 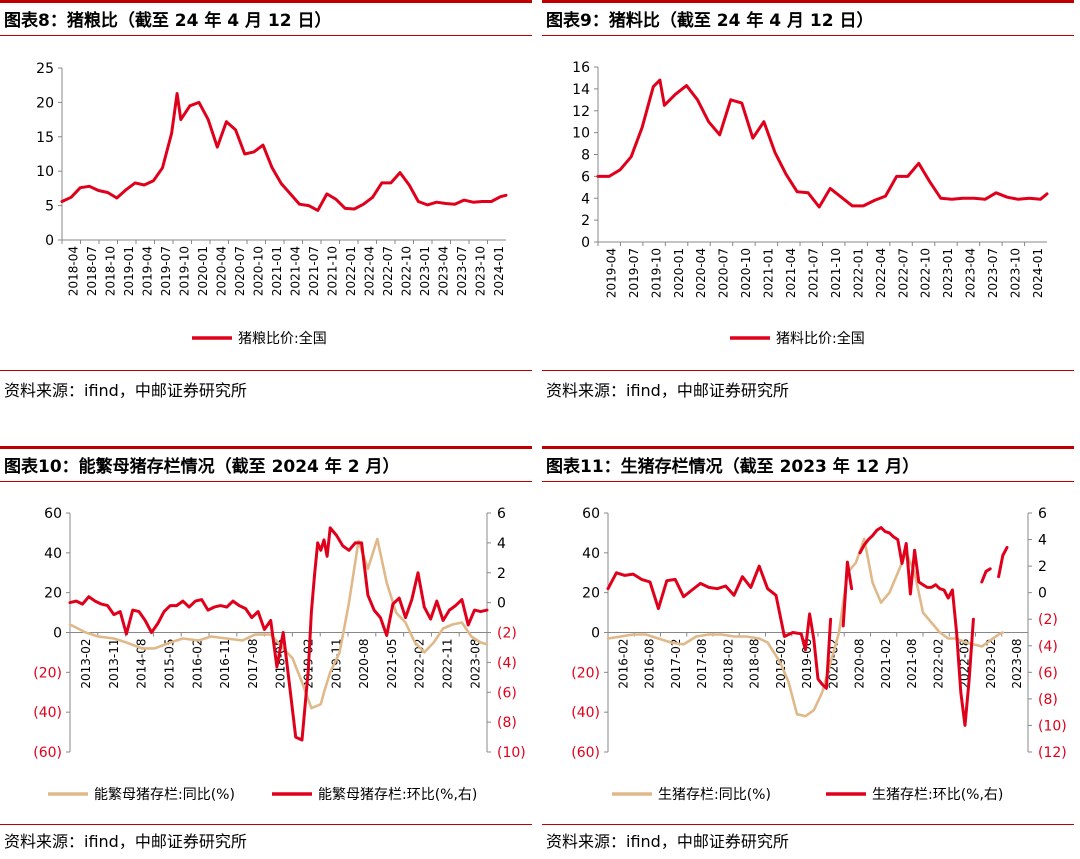 I want to click on x-tick-label: 2023-01, so click(x=425, y=271).